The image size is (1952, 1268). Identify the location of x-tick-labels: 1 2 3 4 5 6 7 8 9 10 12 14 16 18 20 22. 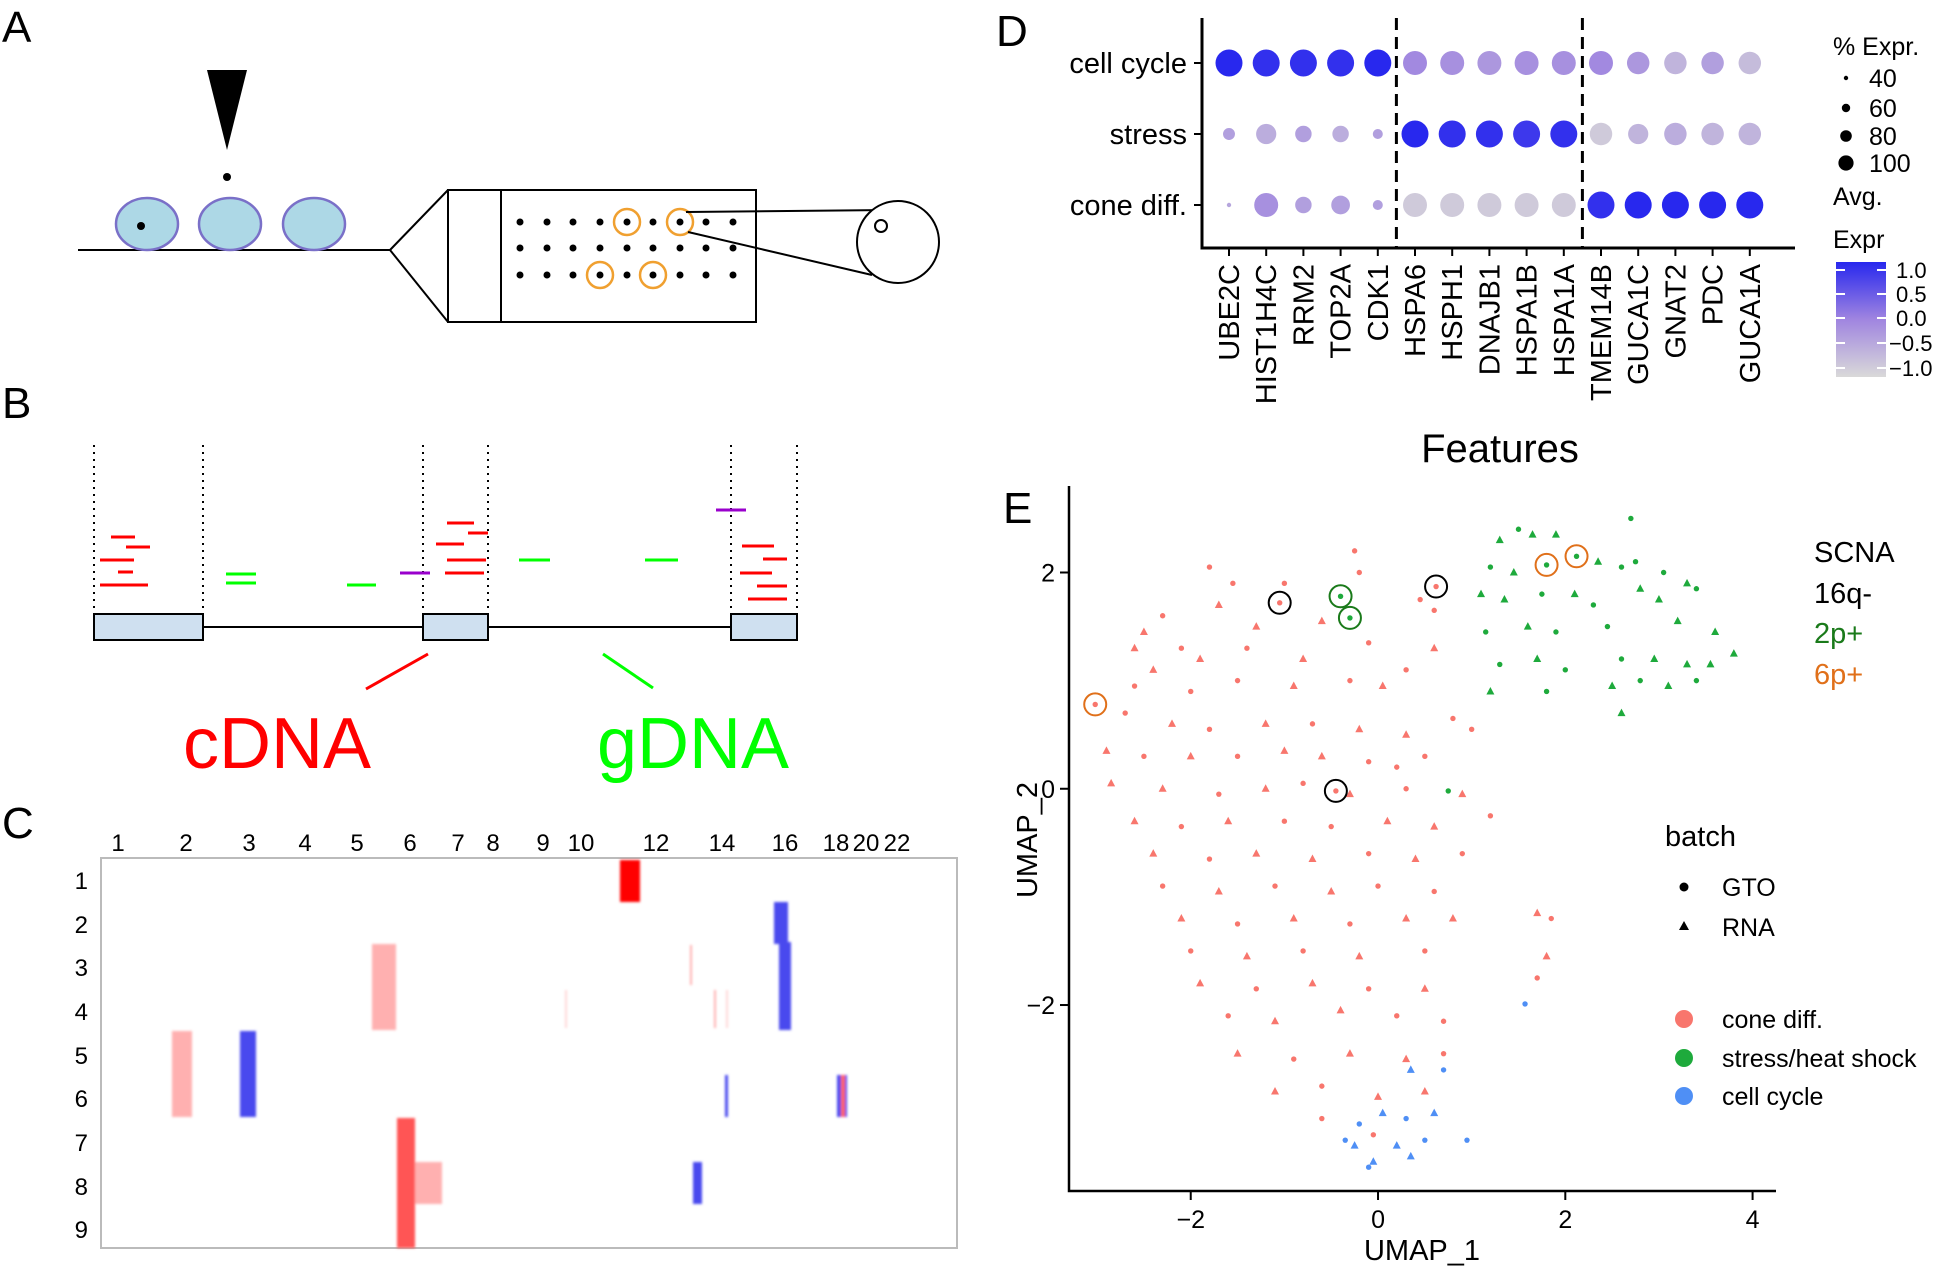
(510, 843).